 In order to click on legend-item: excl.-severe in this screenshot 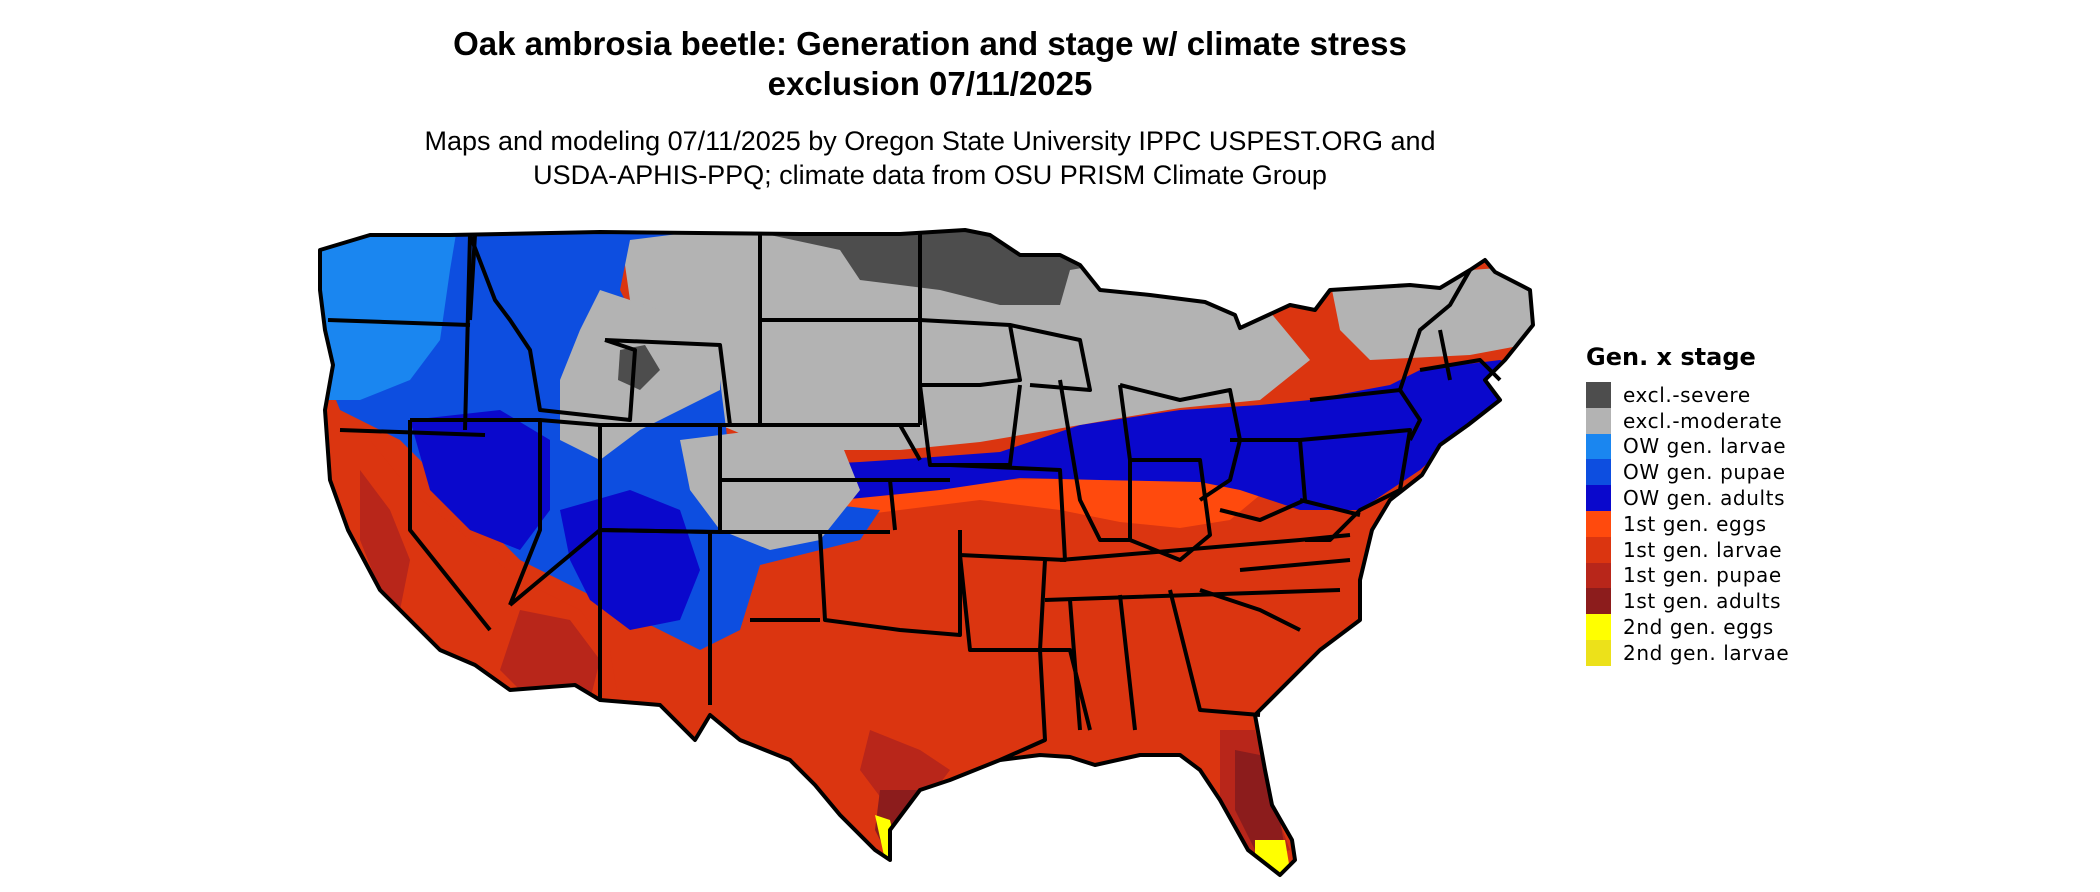, I will do `click(1687, 395)`.